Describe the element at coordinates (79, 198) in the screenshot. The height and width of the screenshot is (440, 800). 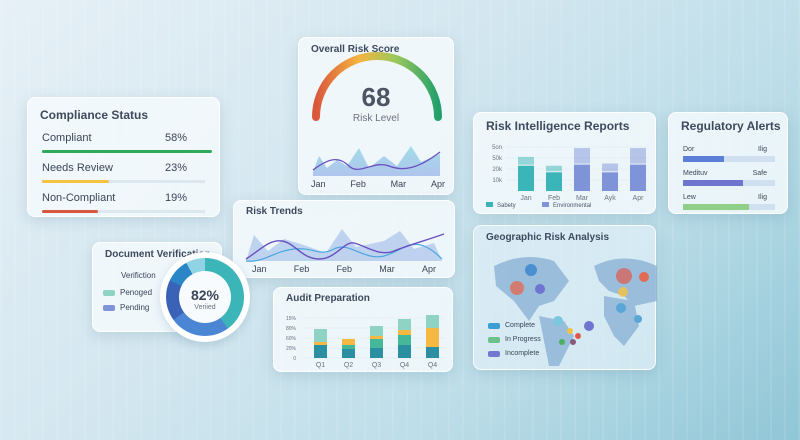
I see `status-label: Non-Compliant` at that location.